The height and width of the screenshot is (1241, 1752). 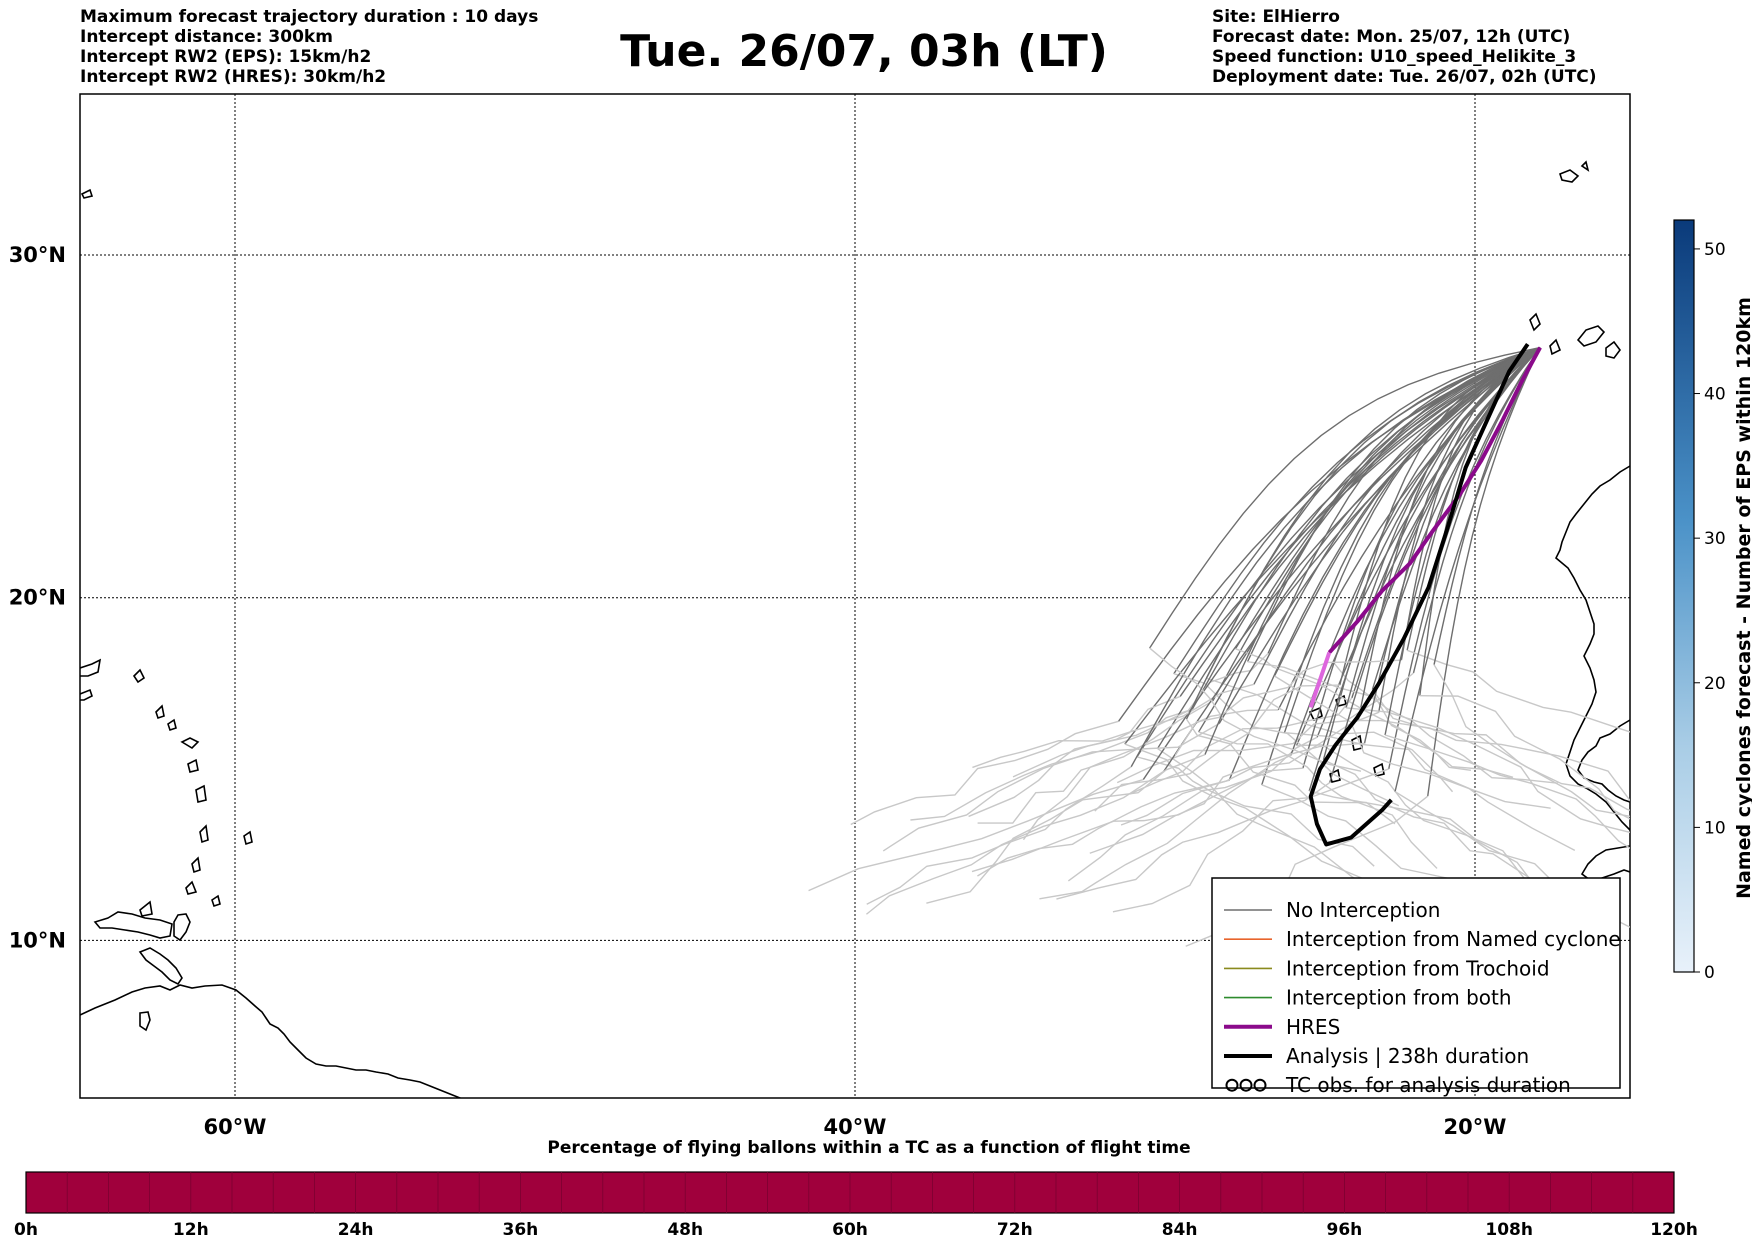 I want to click on coastline-caribbean-arc, so click(x=133, y=925).